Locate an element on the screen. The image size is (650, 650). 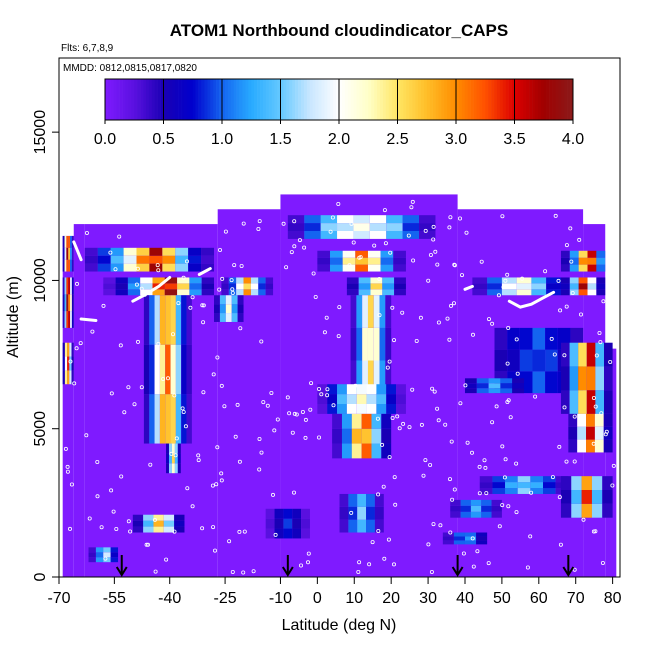
x-tick-label: 20 is located at coordinates (391, 598).